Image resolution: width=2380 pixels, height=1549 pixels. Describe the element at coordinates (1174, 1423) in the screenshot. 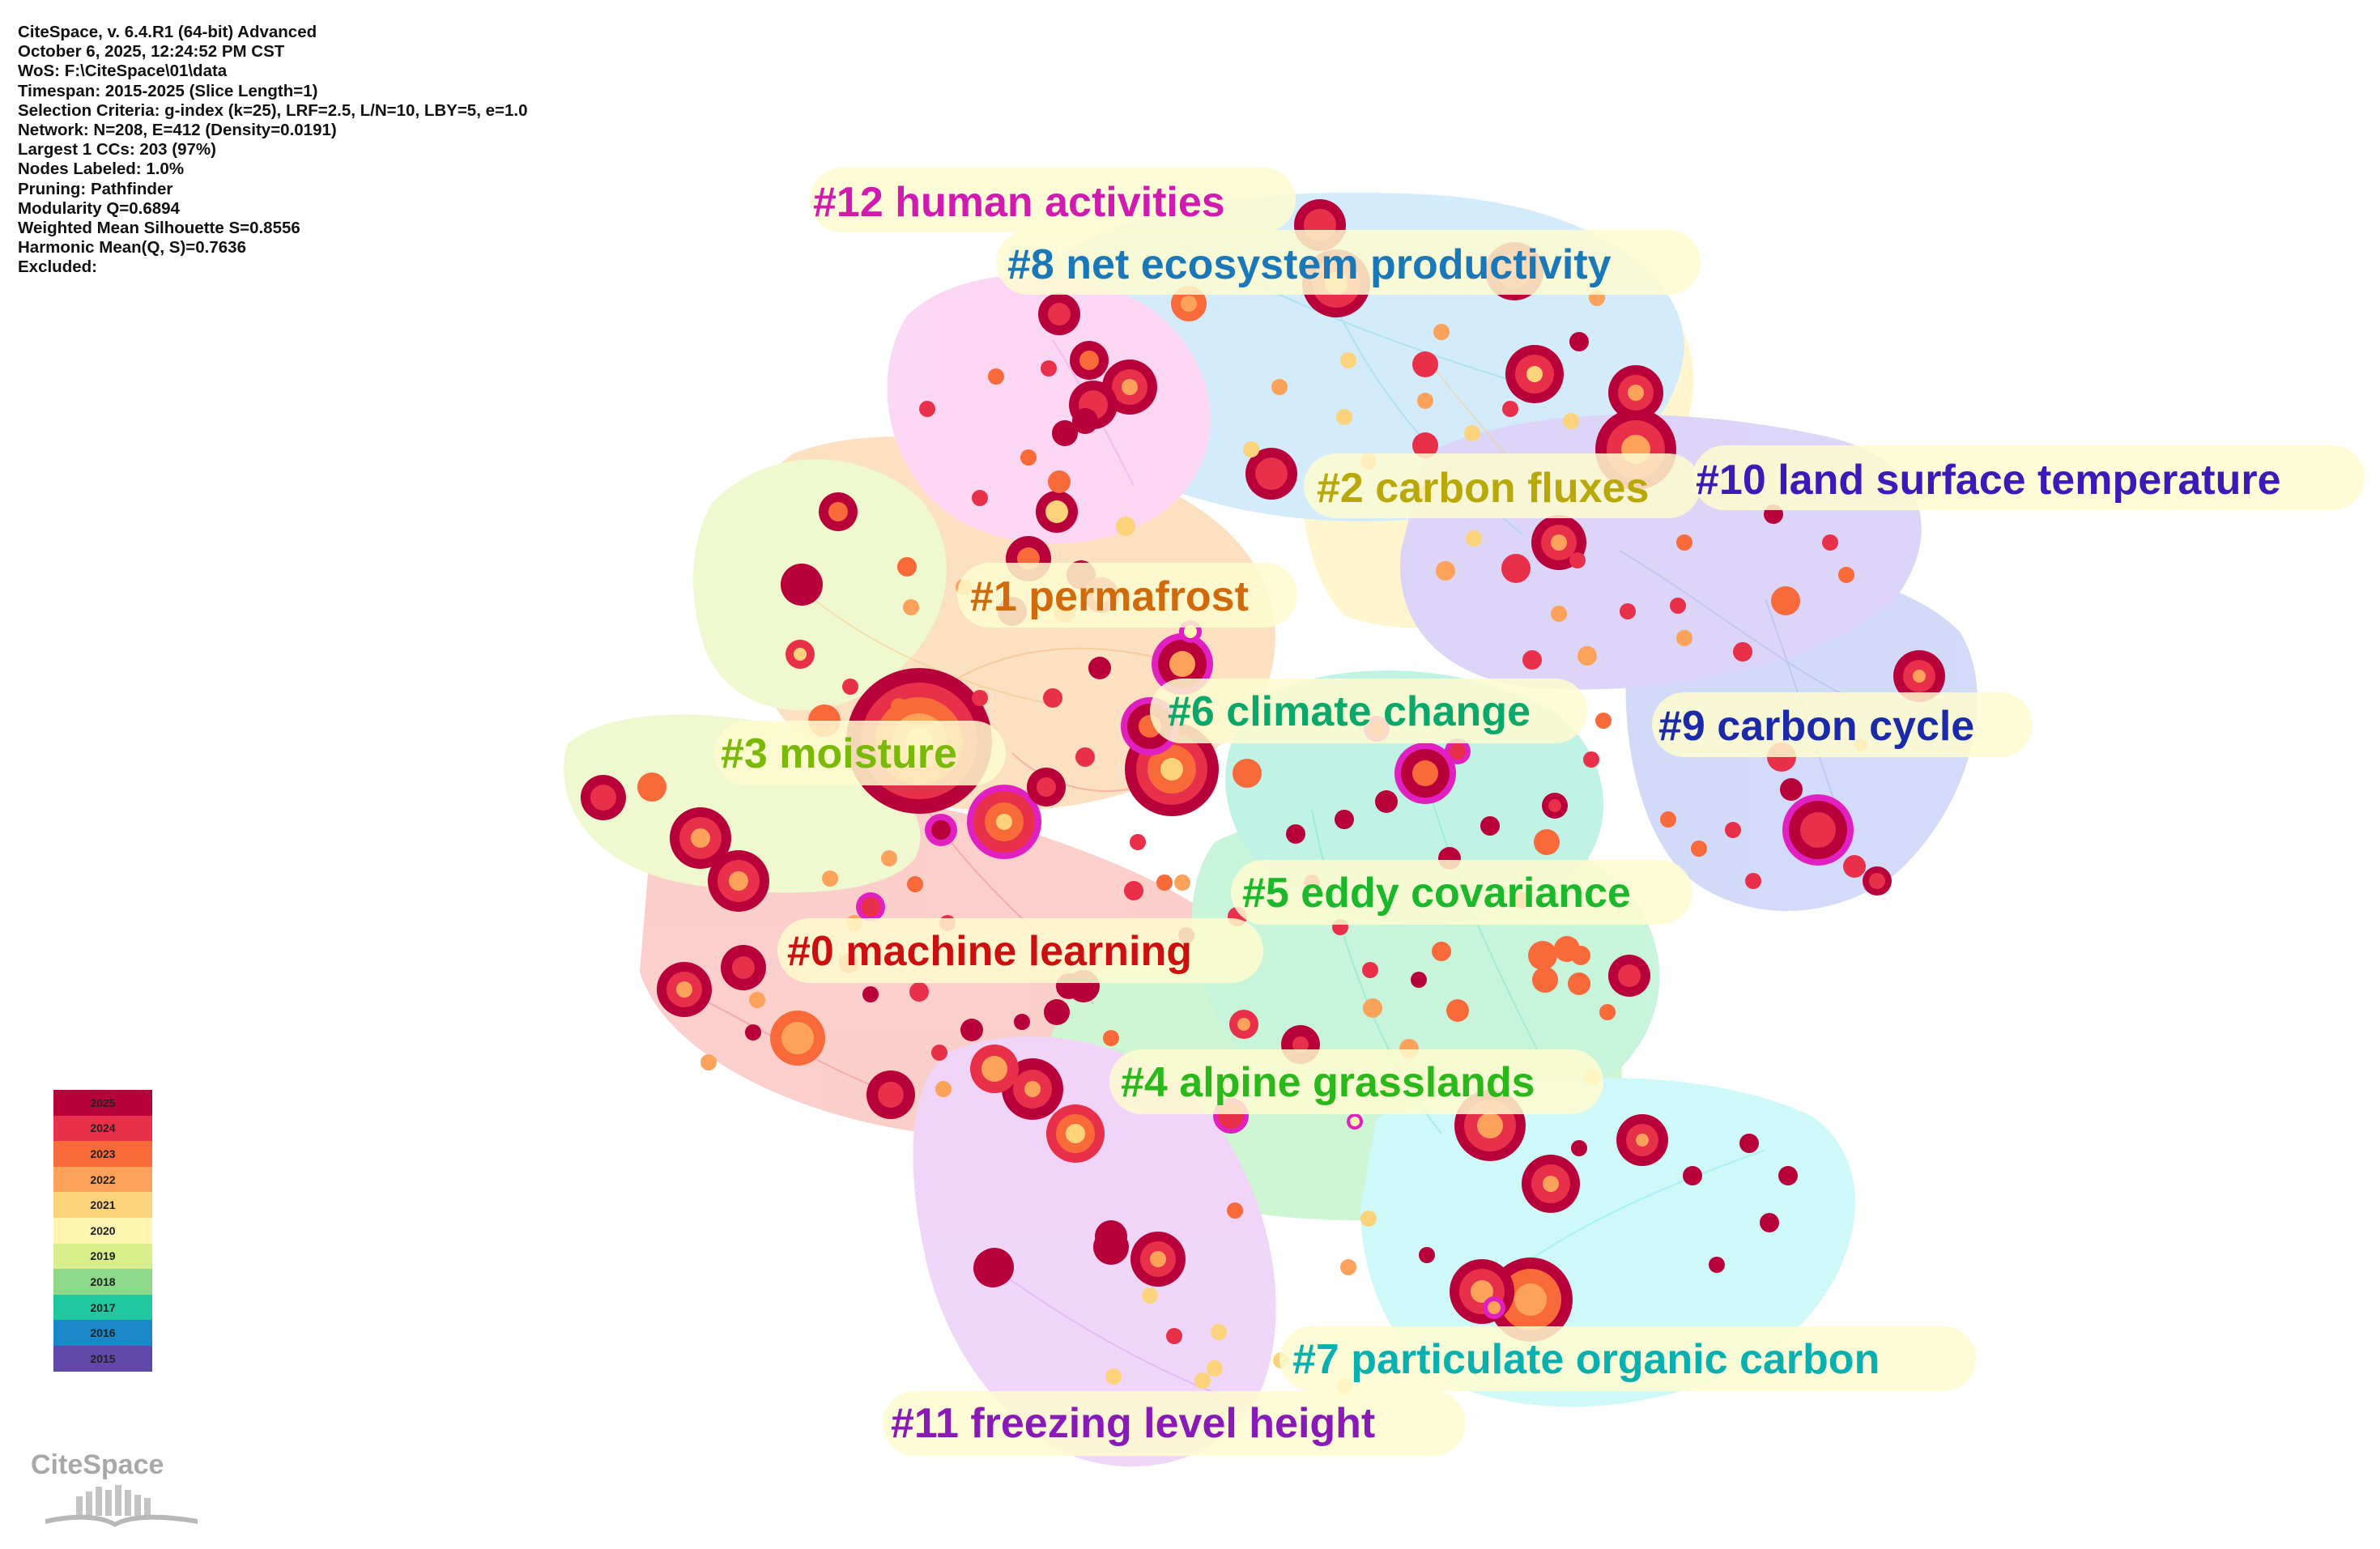

I see `cluster-label-11: #11 freezing level height` at that location.